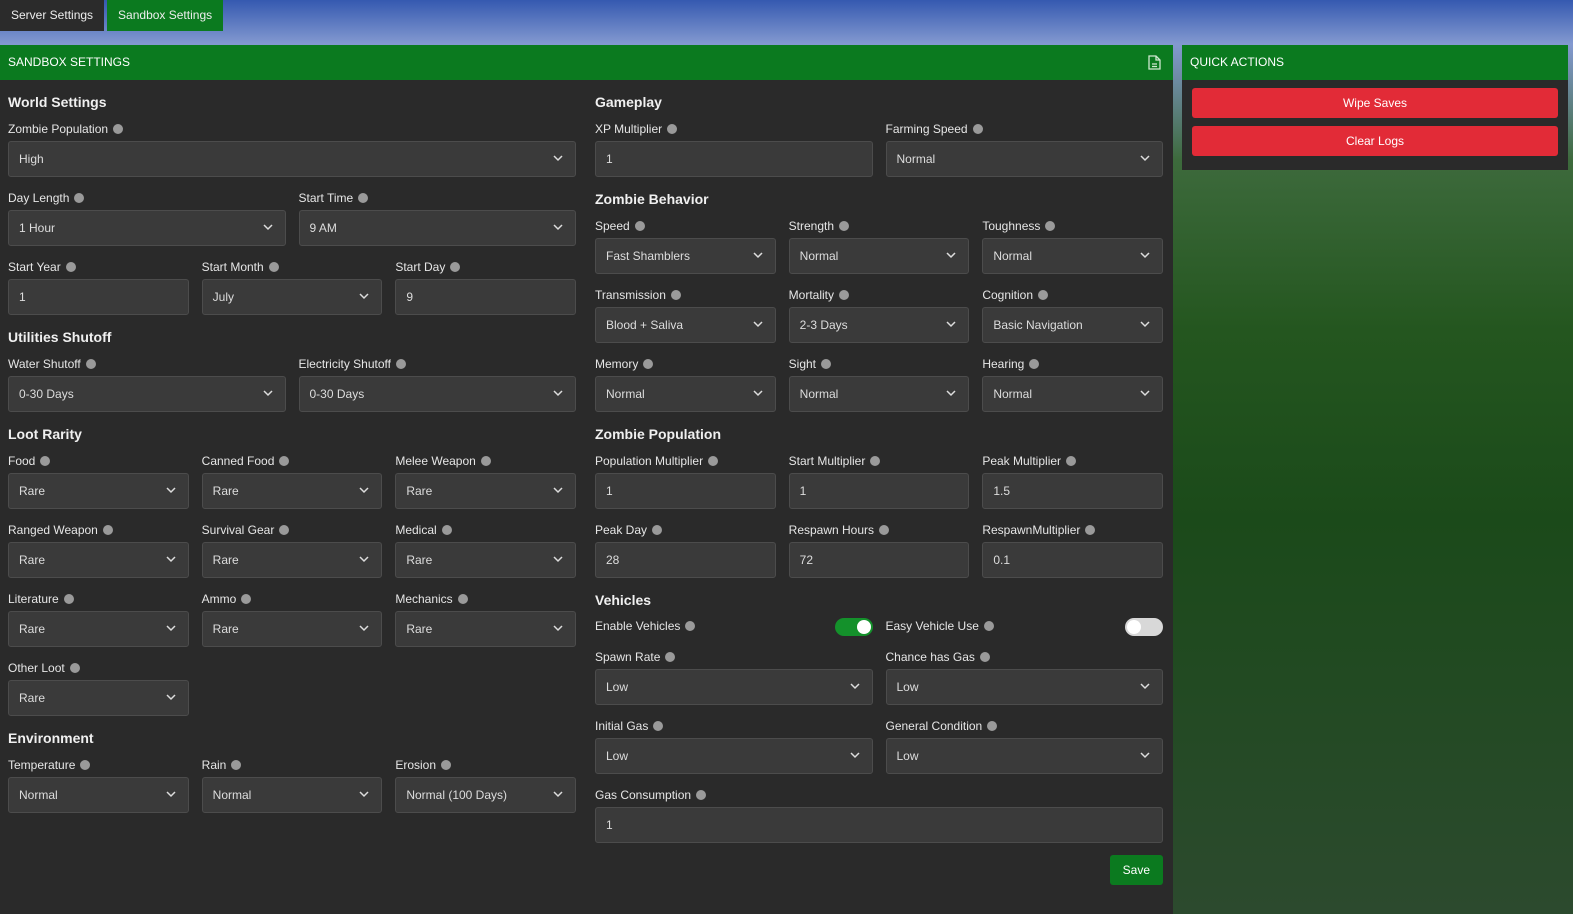 The height and width of the screenshot is (914, 1573). Describe the element at coordinates (1136, 870) in the screenshot. I see `save-button: Save` at that location.